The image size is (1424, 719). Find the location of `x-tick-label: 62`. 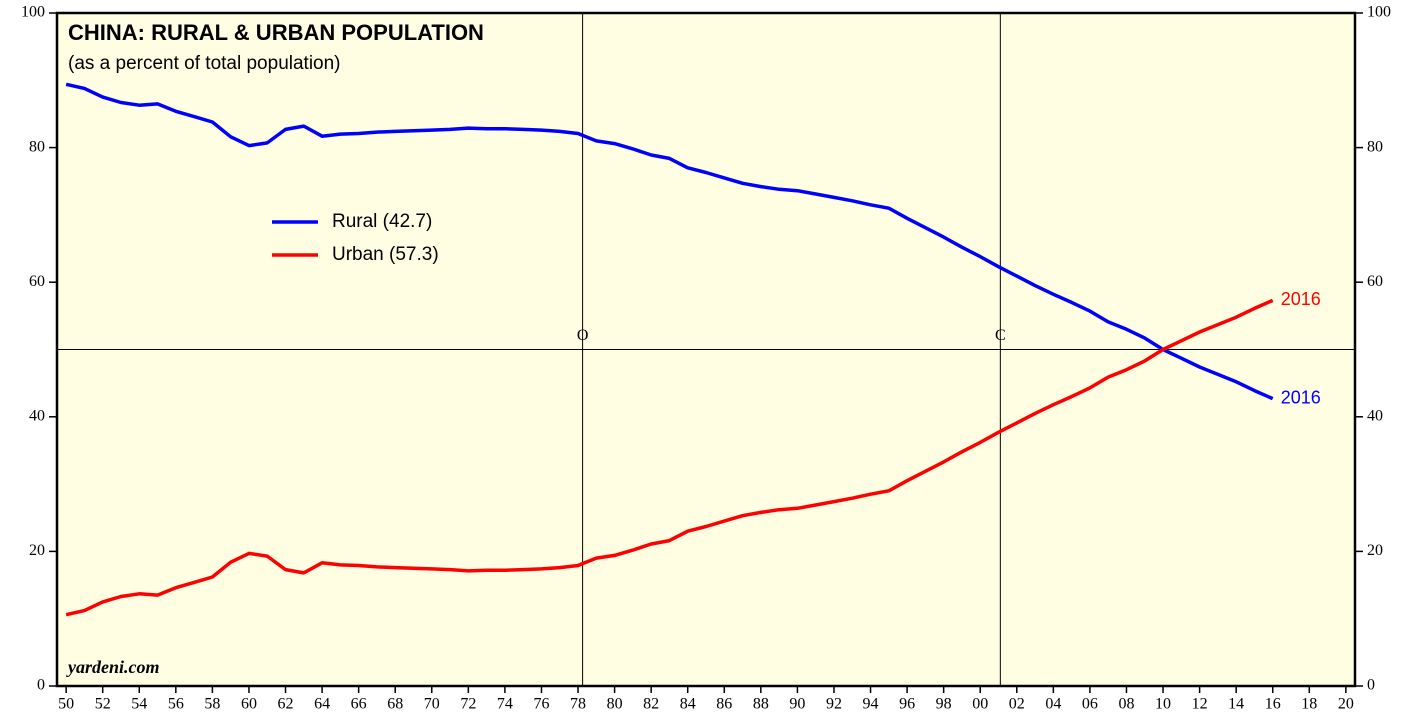

x-tick-label: 62 is located at coordinates (286, 704).